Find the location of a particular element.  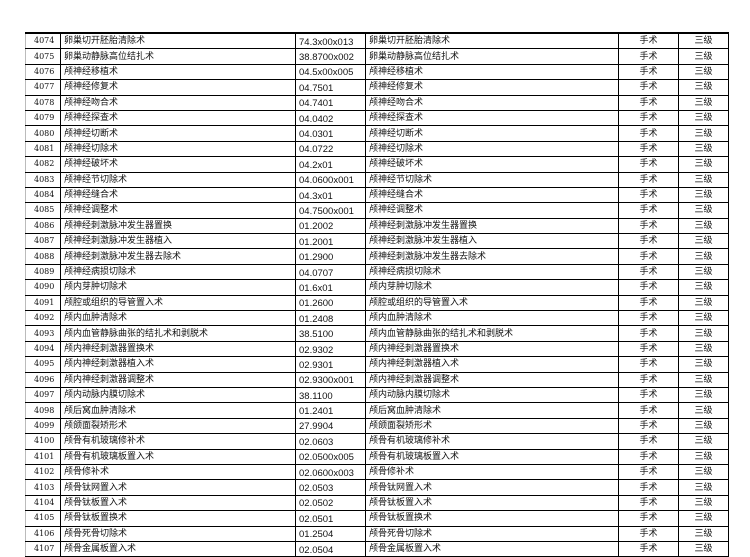

procedure-name-cell: 颅神经刺激脉冲发生器置换 is located at coordinates (178, 226).